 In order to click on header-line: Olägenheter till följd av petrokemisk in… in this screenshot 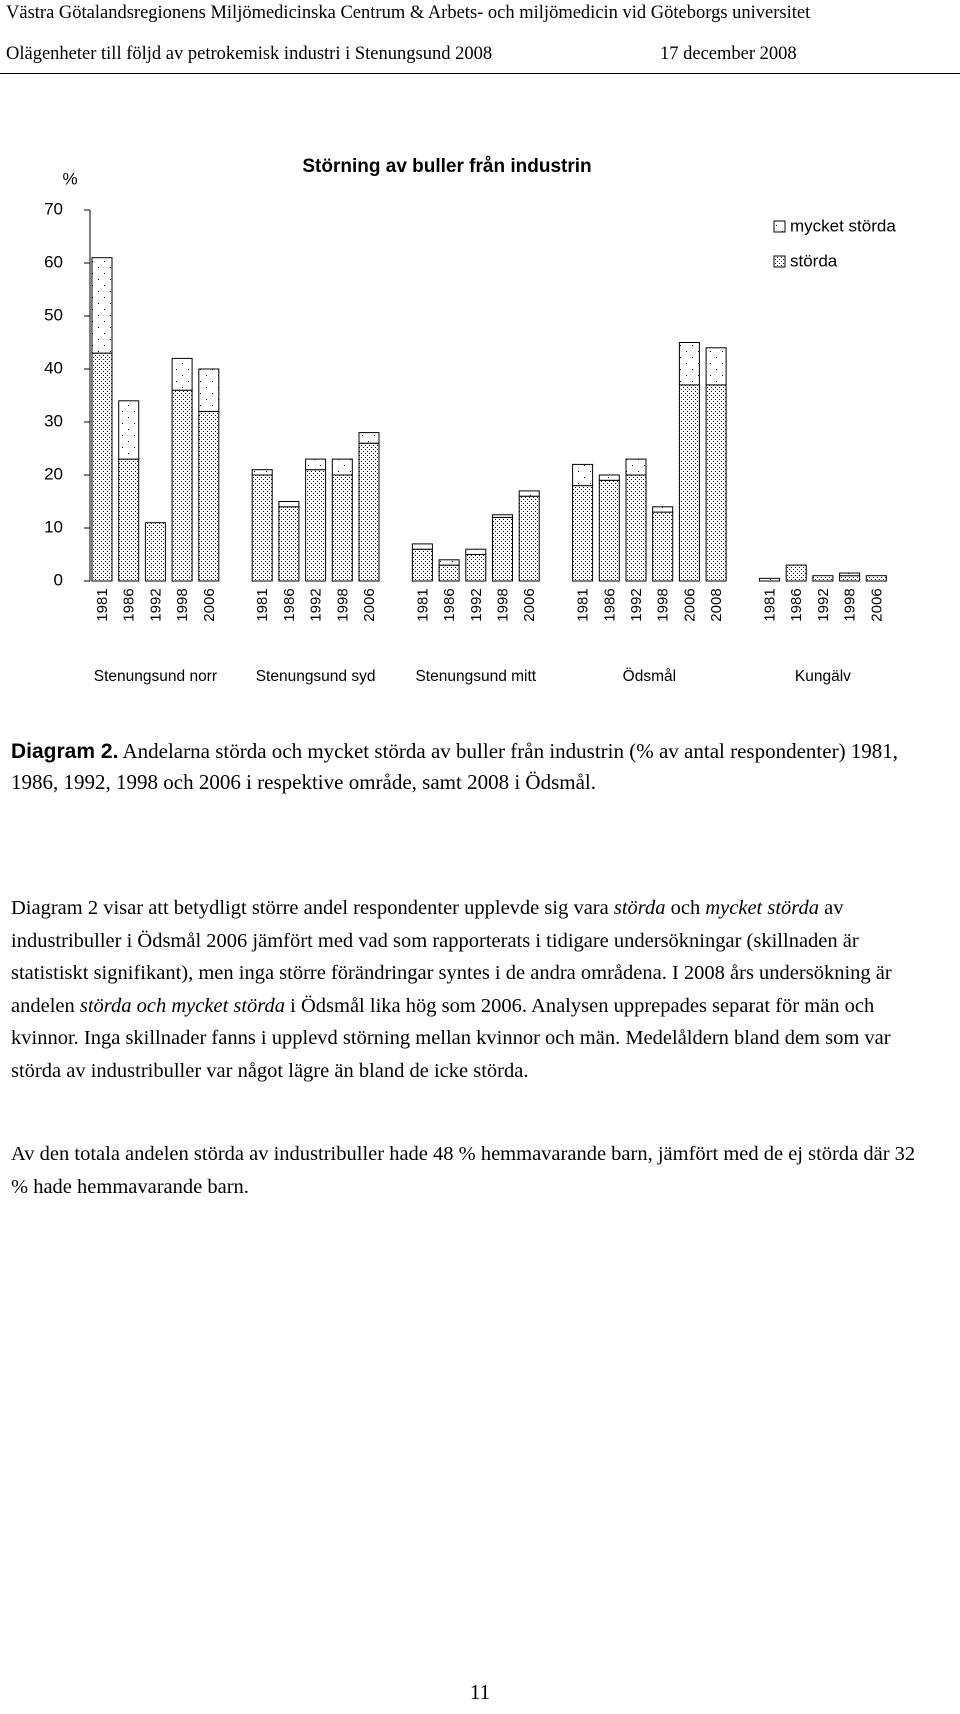, I will do `click(249, 54)`.